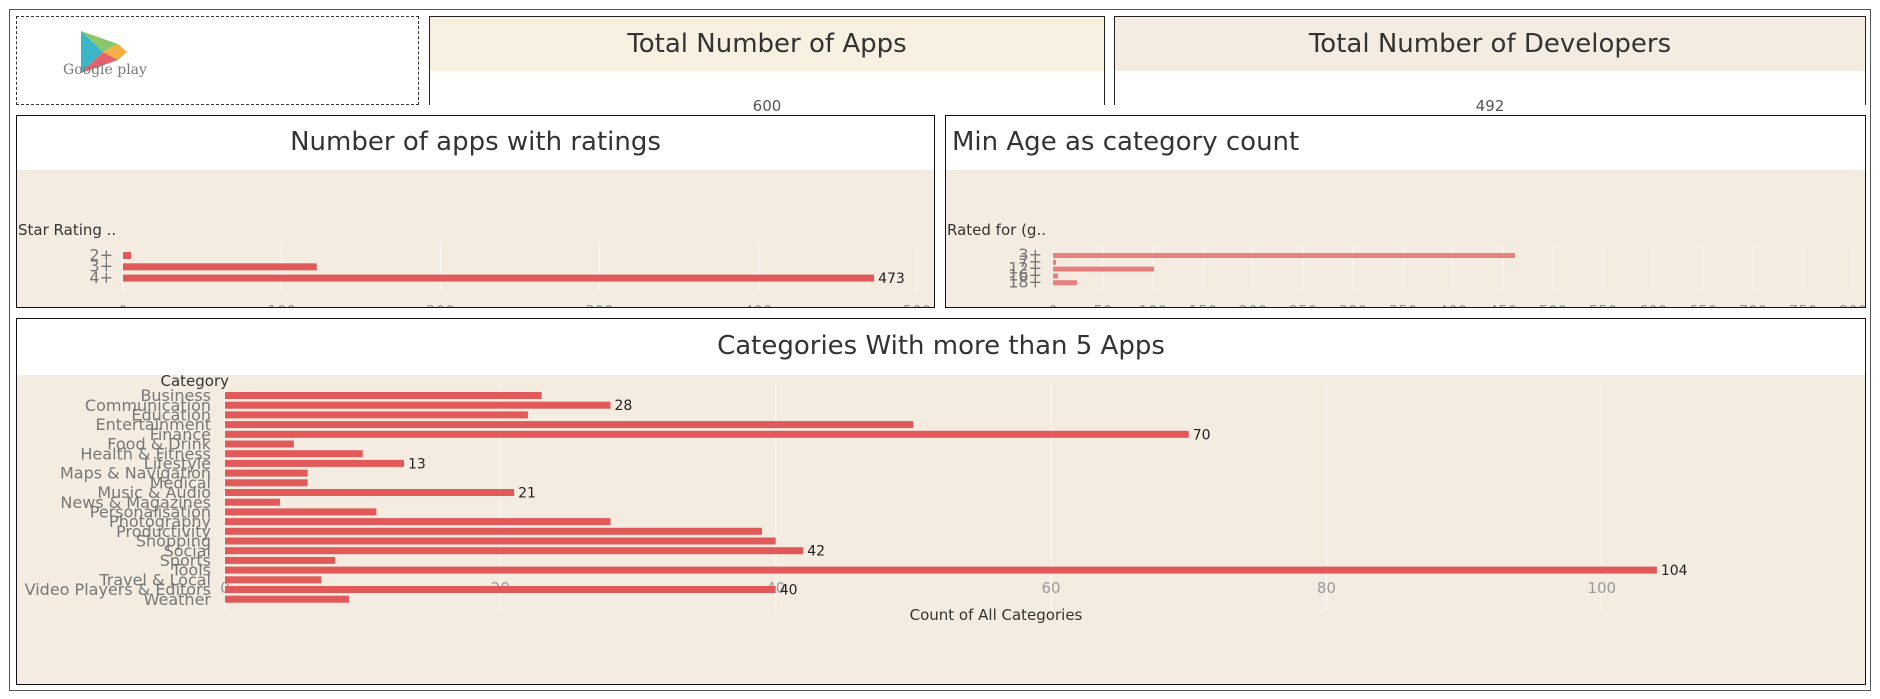 Image resolution: width=1880 pixels, height=699 pixels. Describe the element at coordinates (1126, 142) in the screenshot. I see `age-chart-title: Min Age as category count` at that location.